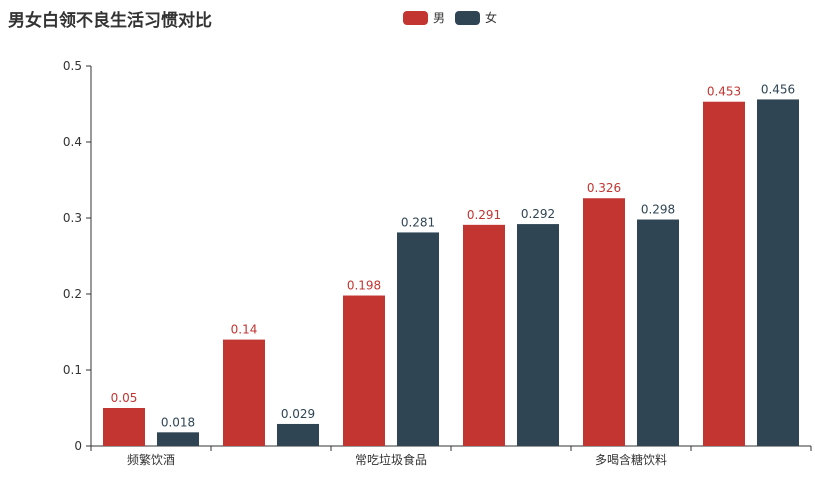  I want to click on y-tick-label: 0.5, so click(72, 66).